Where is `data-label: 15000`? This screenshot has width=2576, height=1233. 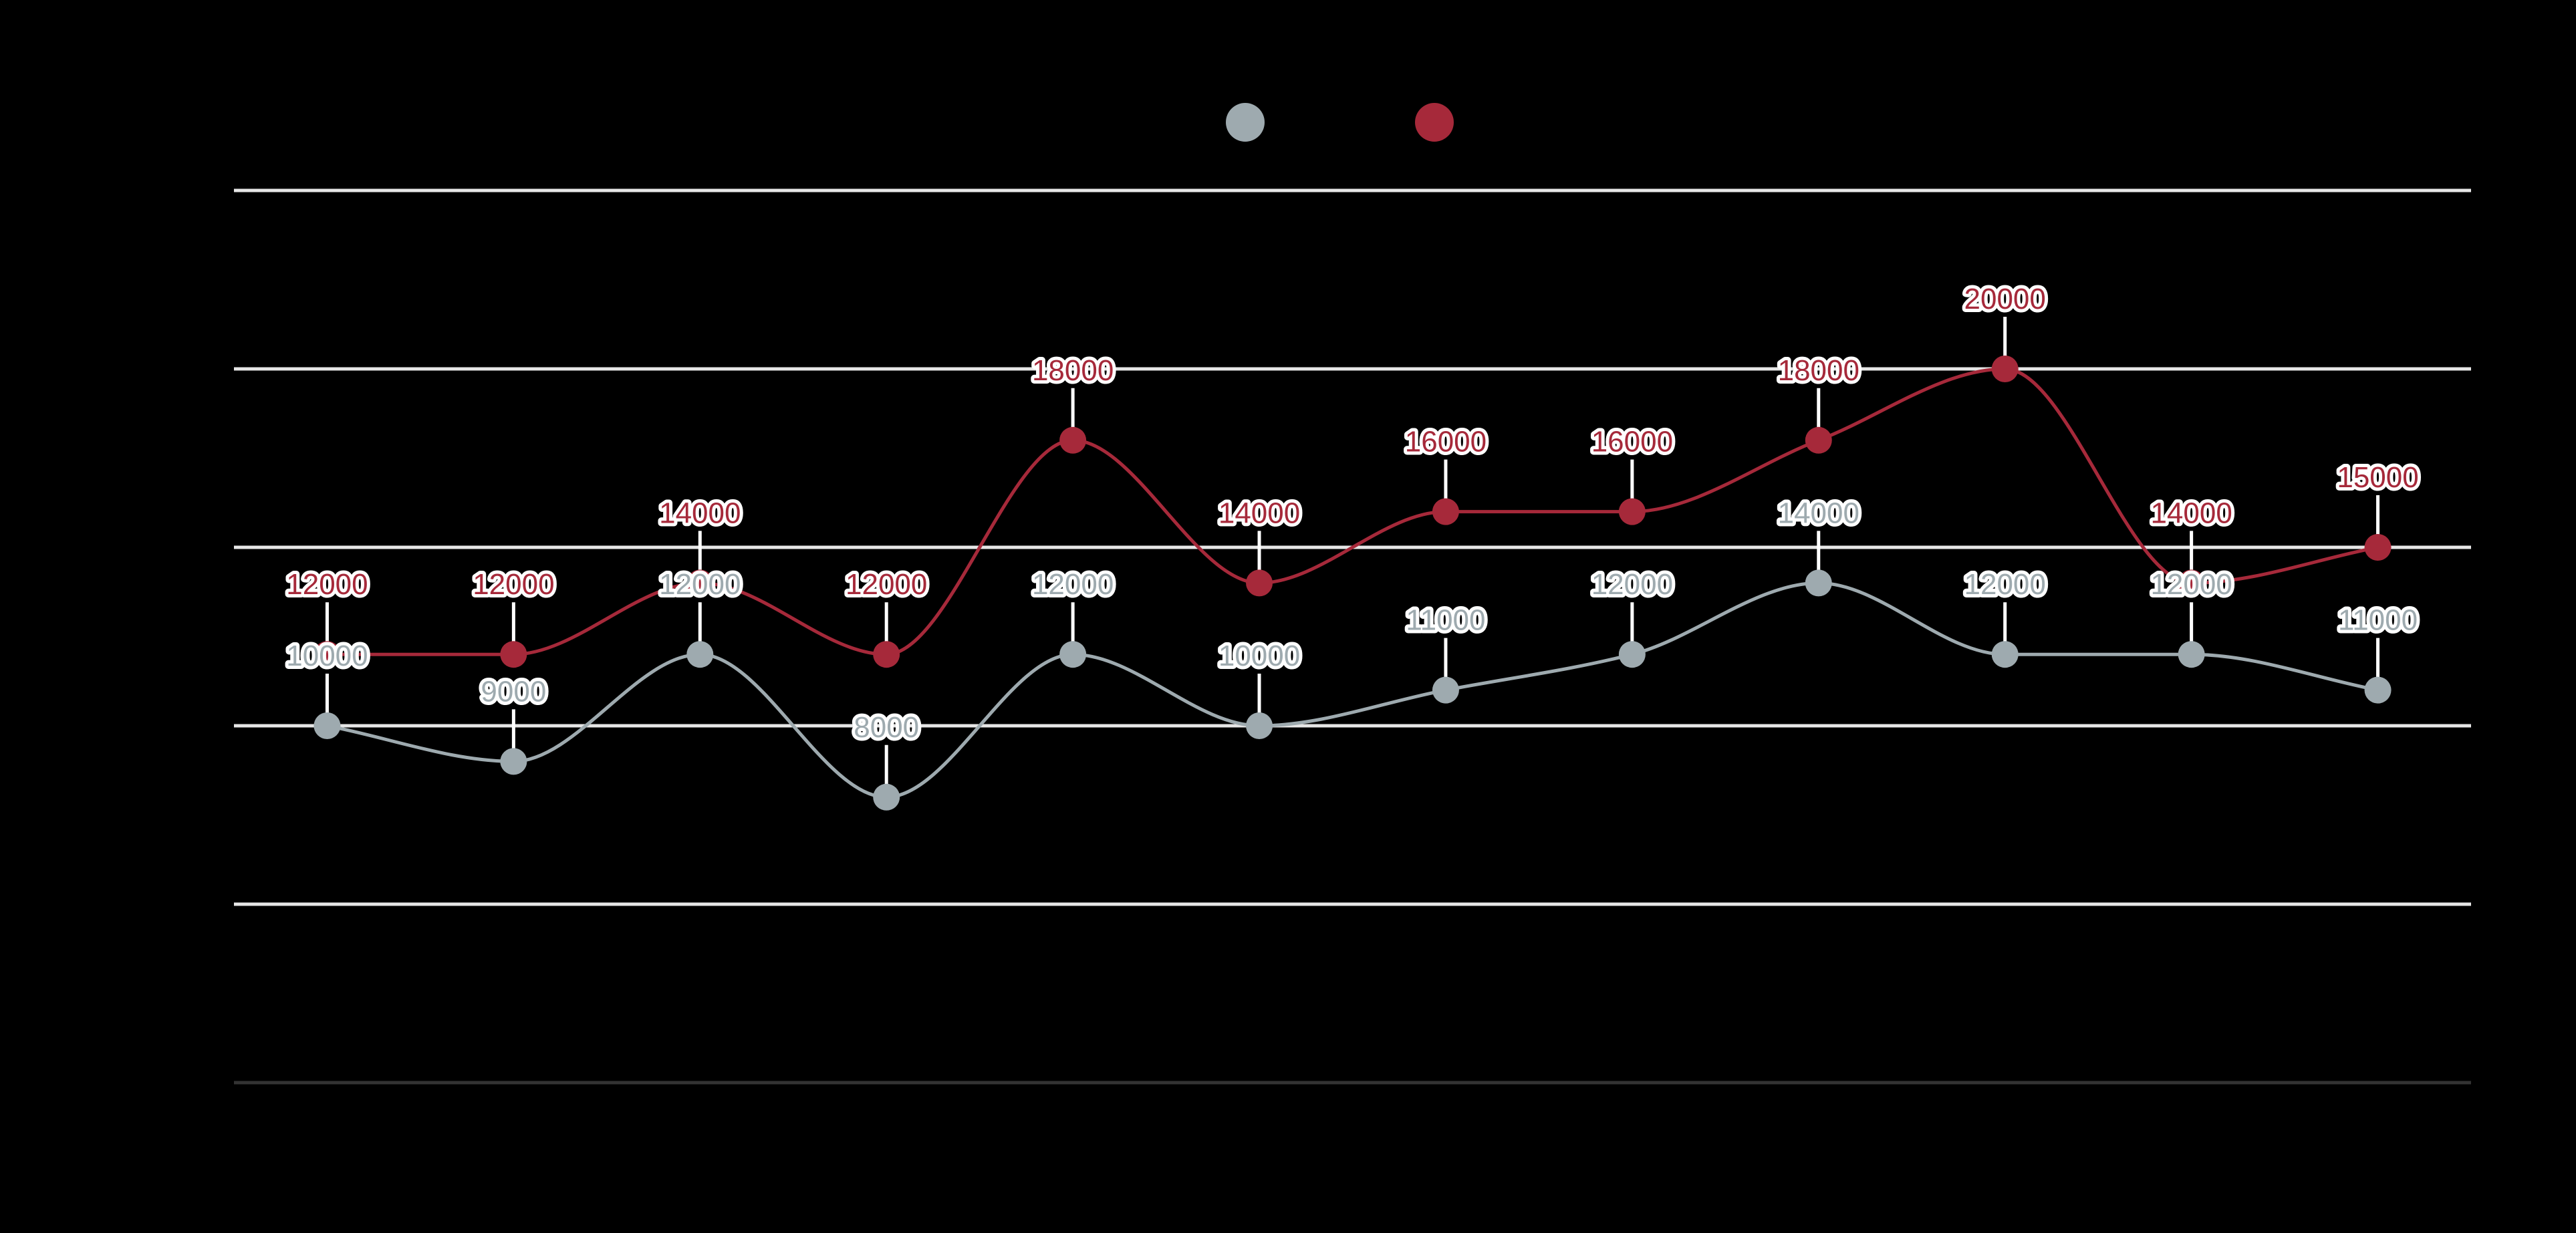
data-label: 15000 is located at coordinates (2378, 478).